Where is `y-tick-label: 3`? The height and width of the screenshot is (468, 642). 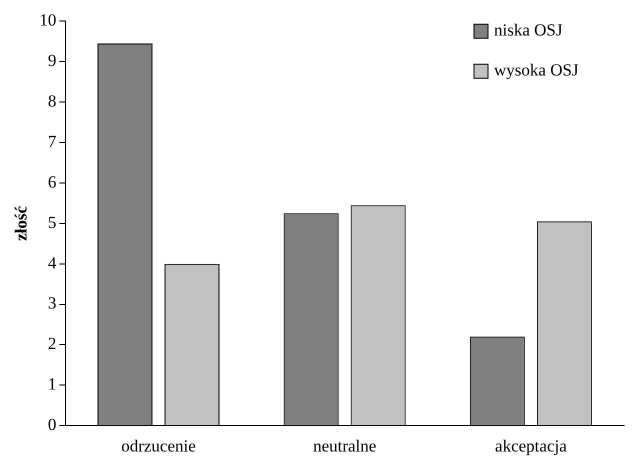 y-tick-label: 3 is located at coordinates (52, 303).